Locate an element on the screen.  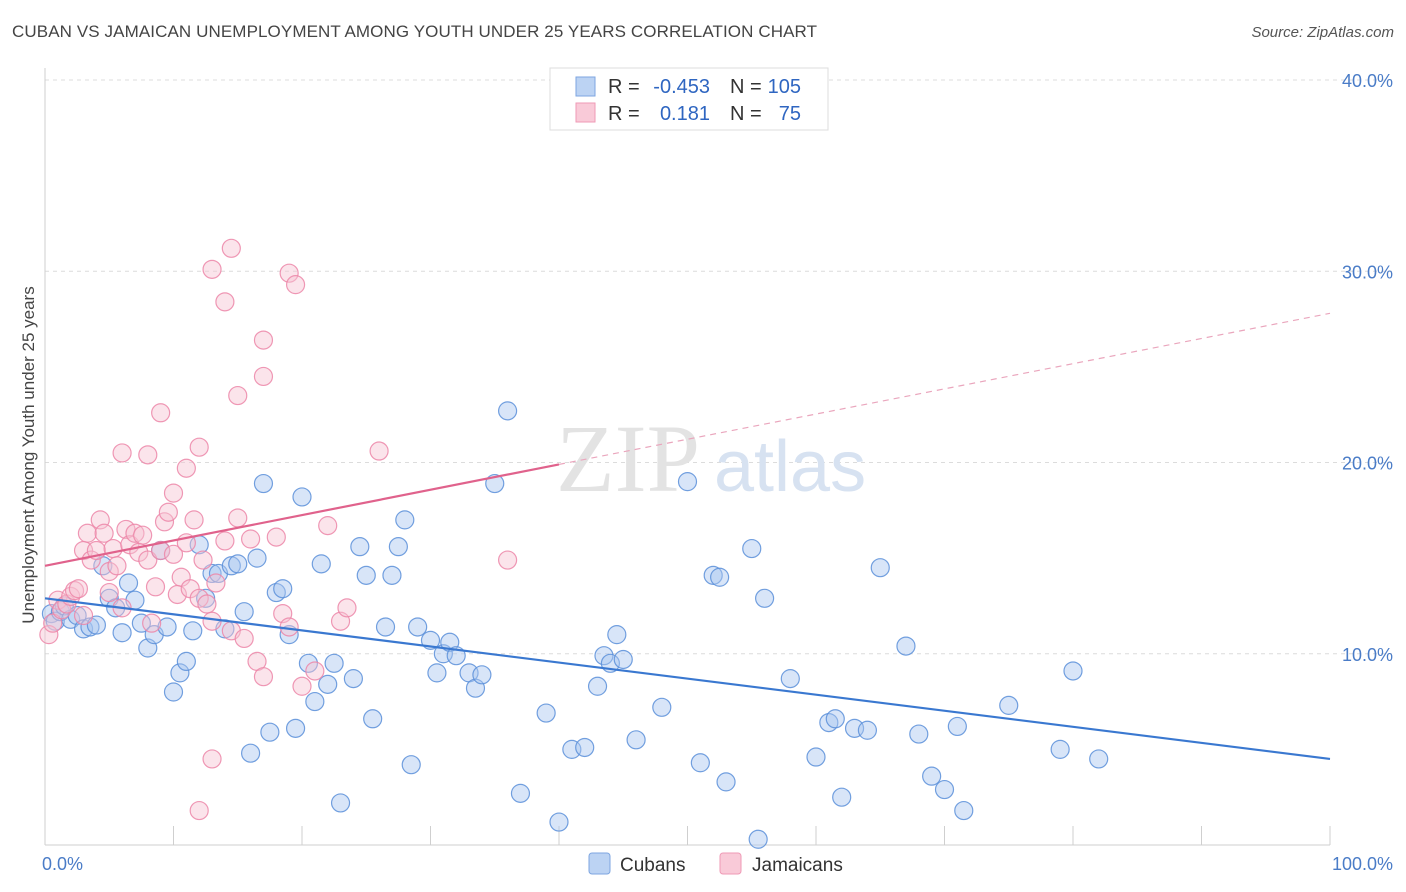
y-tick-label: 40.0% is located at coordinates (1367, 81).